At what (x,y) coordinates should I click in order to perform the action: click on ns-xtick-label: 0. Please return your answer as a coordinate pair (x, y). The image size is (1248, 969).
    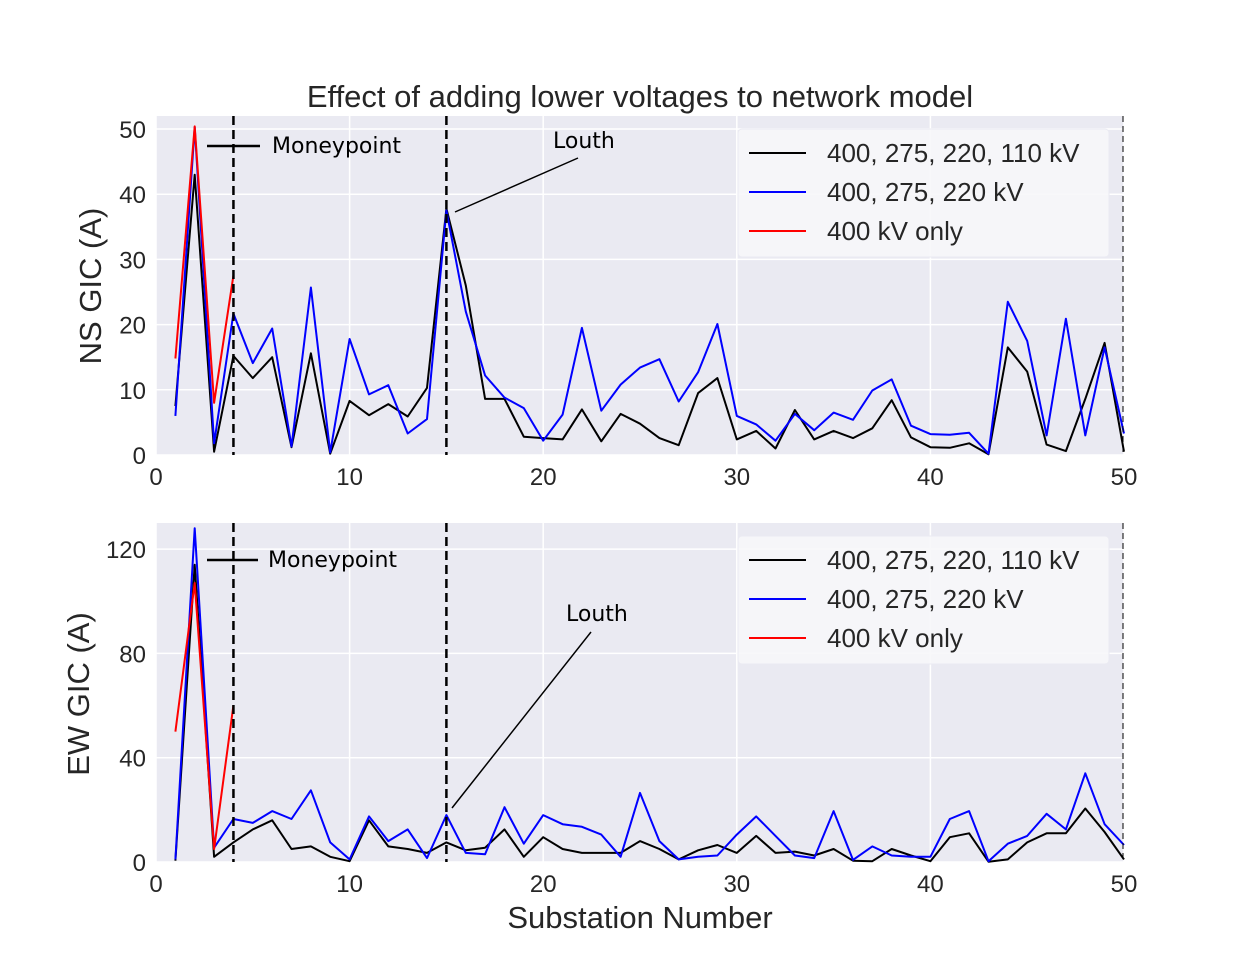
    Looking at the image, I should click on (155, 477).